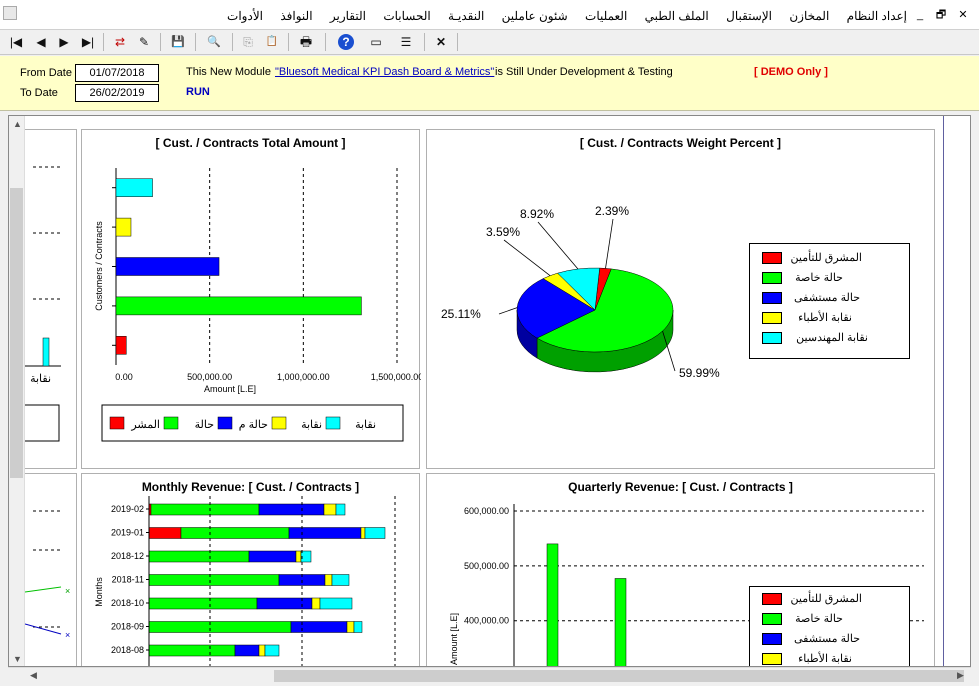 The image size is (979, 686). What do you see at coordinates (578, 289) in the screenshot?
I see `pie-slice` at bounding box center [578, 289].